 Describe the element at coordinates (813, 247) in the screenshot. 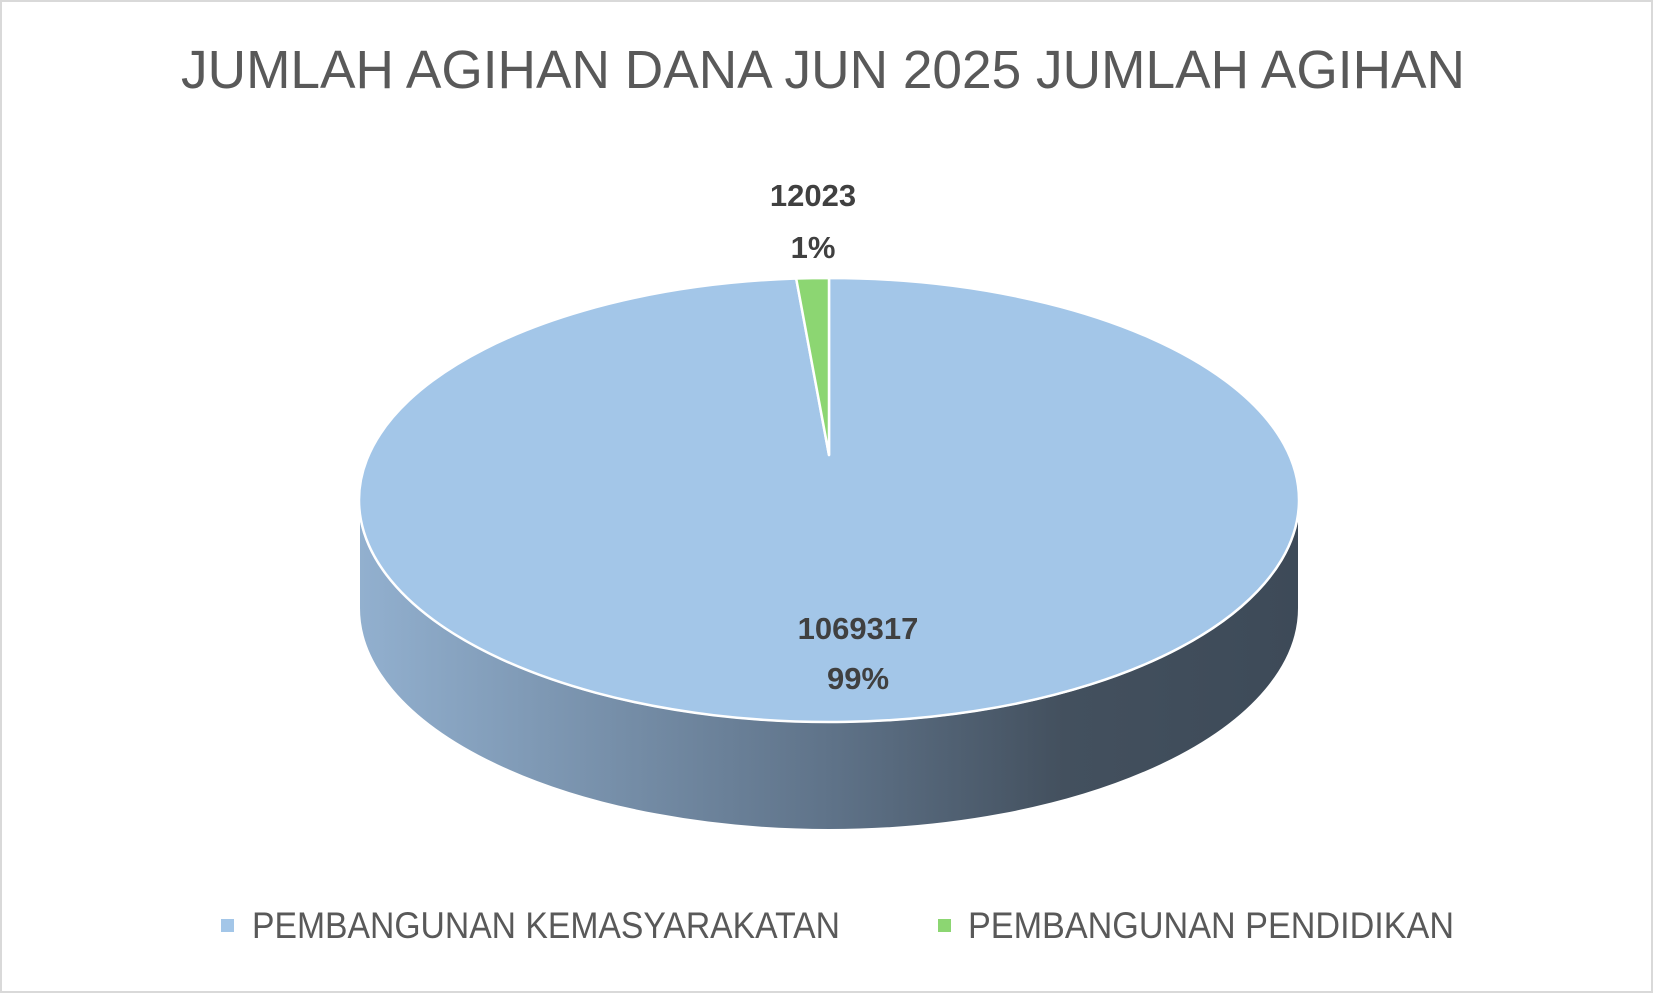

I see `data-label-percent-1: 1%` at that location.